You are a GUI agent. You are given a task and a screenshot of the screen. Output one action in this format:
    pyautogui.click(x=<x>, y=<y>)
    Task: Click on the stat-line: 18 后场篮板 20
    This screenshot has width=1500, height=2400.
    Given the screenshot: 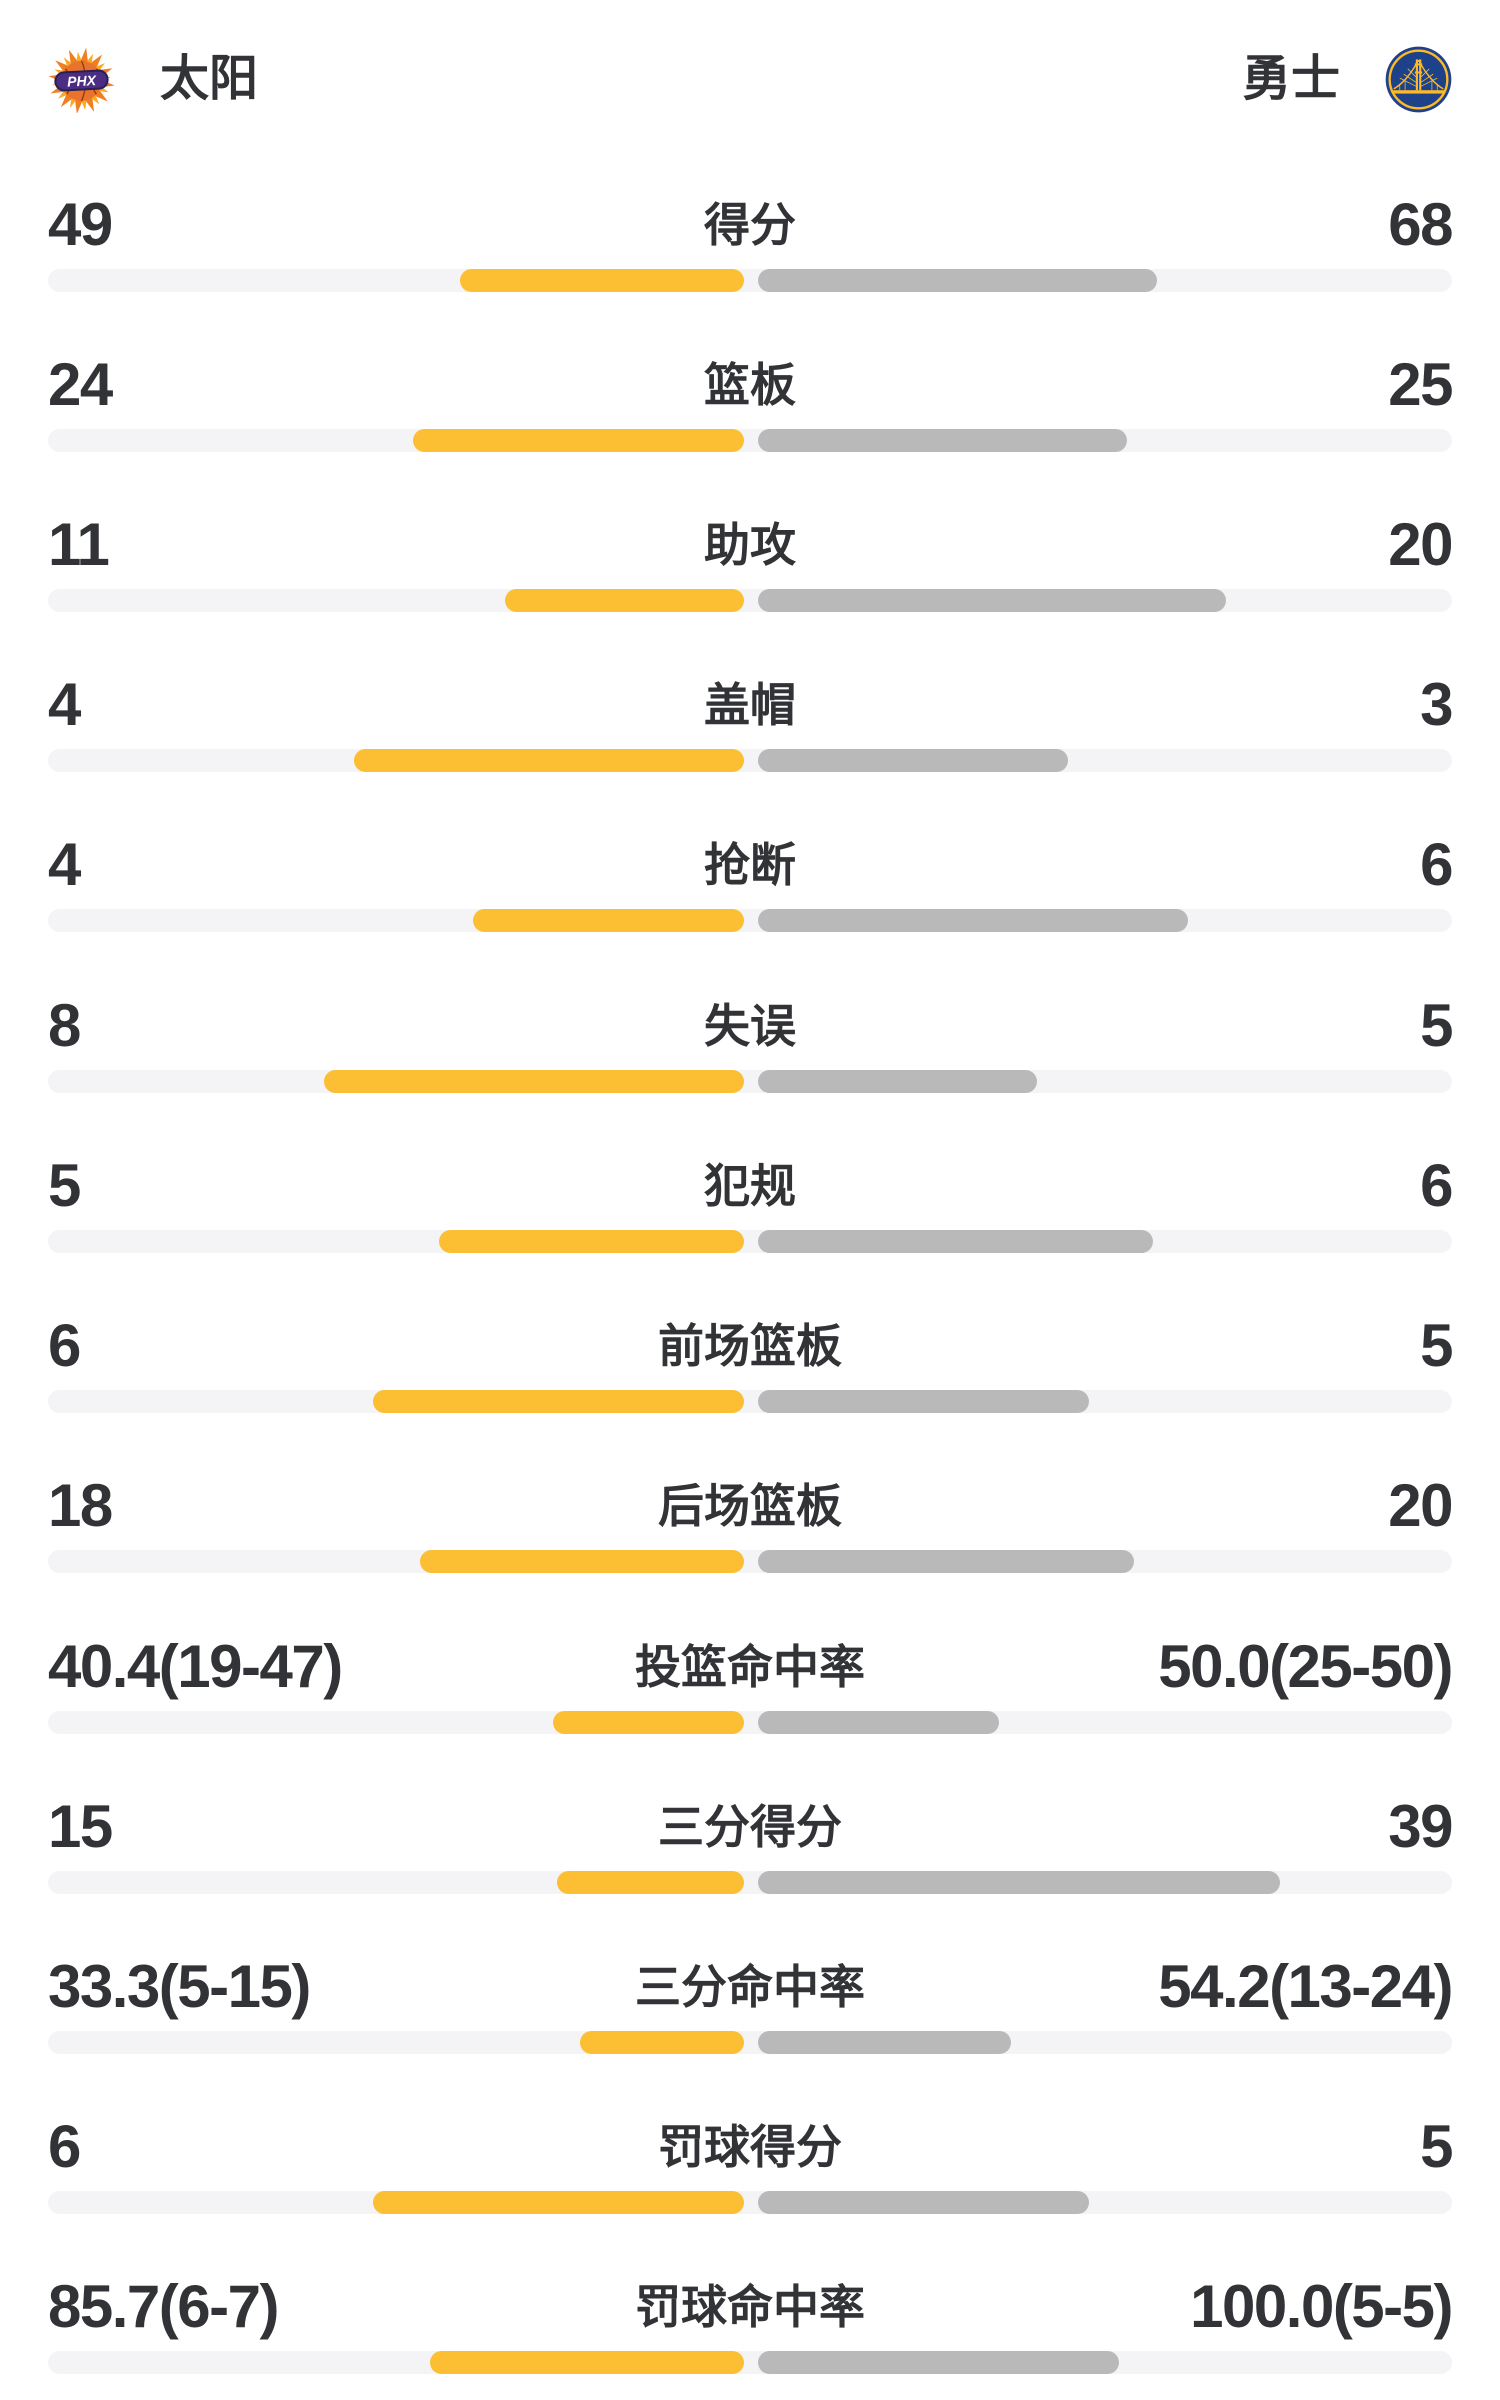 What is the action you would take?
    pyautogui.click(x=750, y=1506)
    